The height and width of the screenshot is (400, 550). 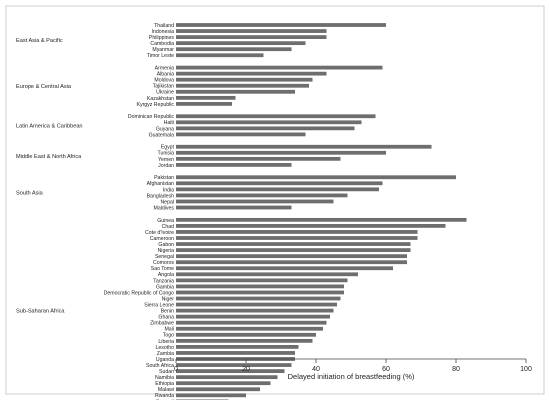 What do you see at coordinates (169, 330) in the screenshot?
I see `country-label: Mali` at bounding box center [169, 330].